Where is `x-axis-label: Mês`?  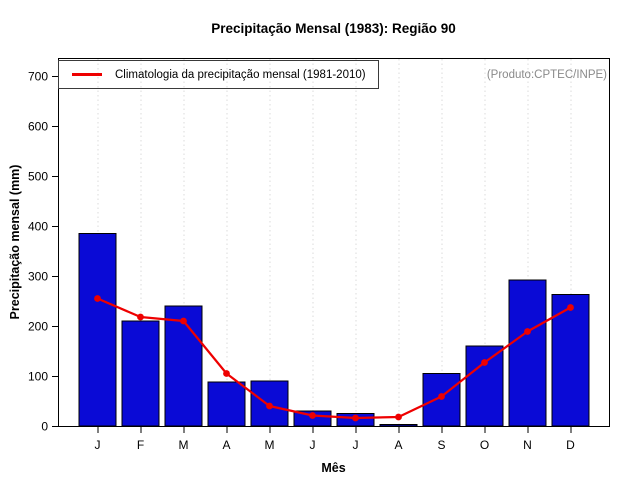 x-axis-label: Mês is located at coordinates (333, 468).